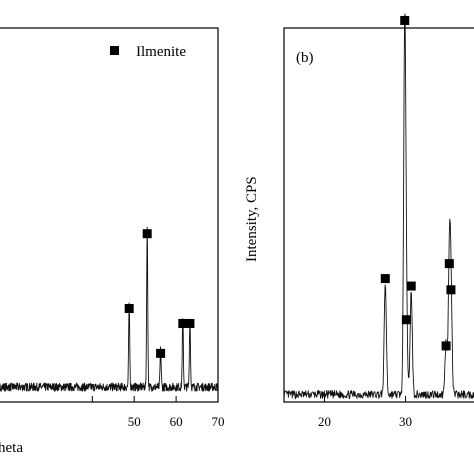 Image resolution: width=474 pixels, height=474 pixels. I want to click on panel-b-ylabel: Intensity, CPS, so click(252, 219).